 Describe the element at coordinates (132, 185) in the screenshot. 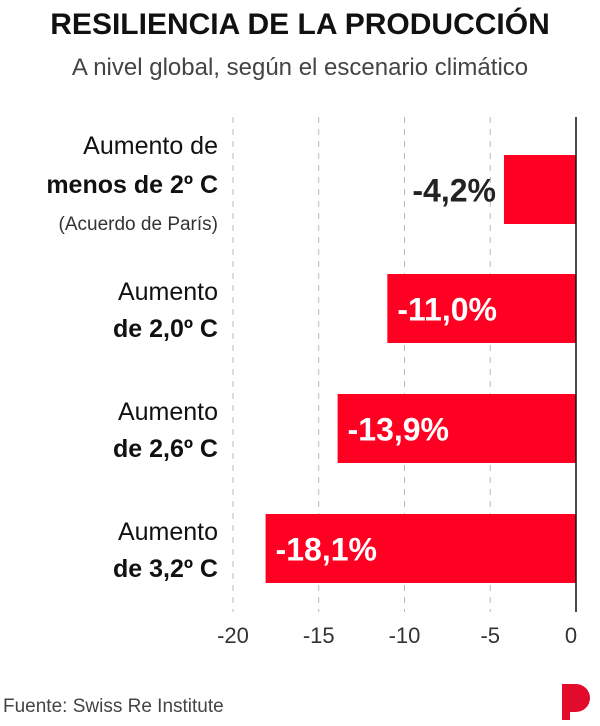

I see `category-label: menos de 2º C` at that location.